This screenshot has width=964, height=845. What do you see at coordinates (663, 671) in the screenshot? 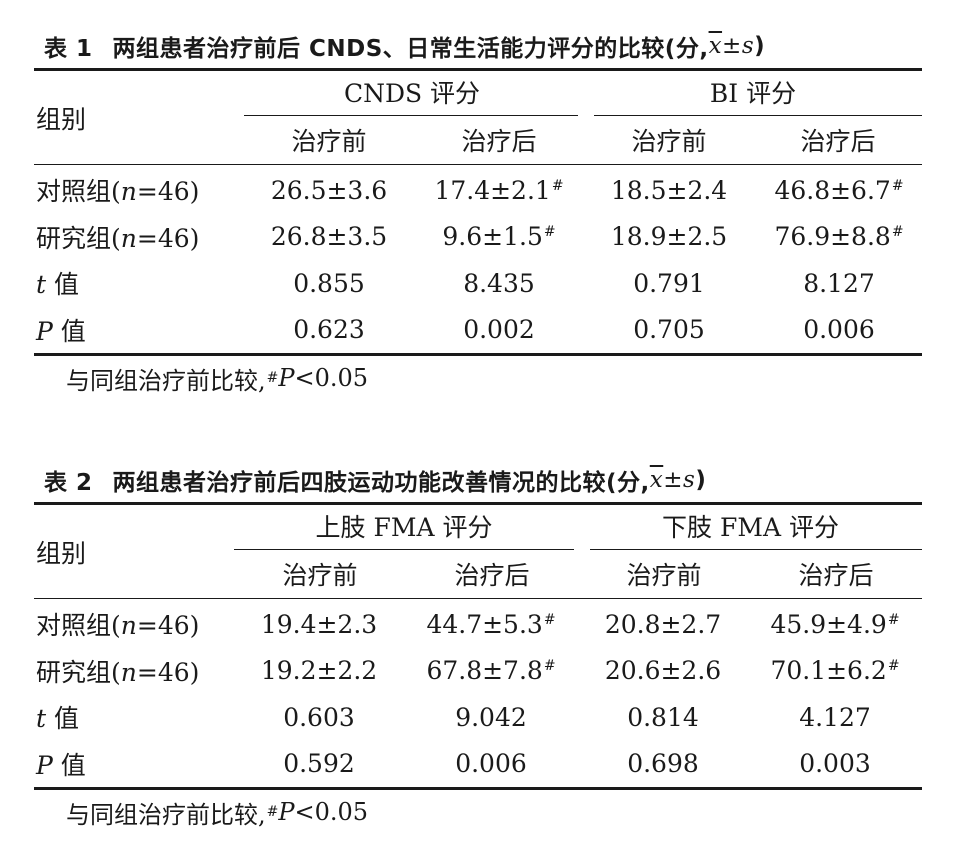
I see `cell-value: 20.6±2.6` at bounding box center [663, 671].